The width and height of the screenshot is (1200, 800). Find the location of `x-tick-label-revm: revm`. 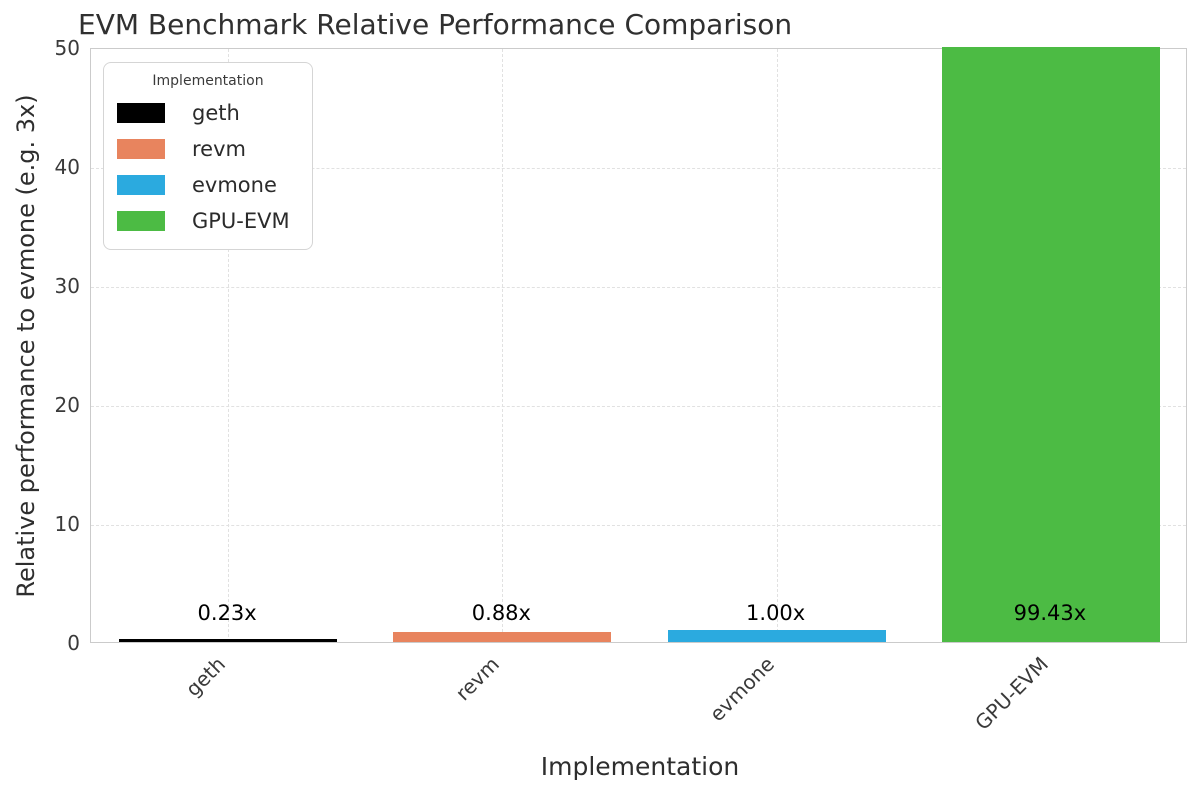

x-tick-label-revm: revm is located at coordinates (478, 679).